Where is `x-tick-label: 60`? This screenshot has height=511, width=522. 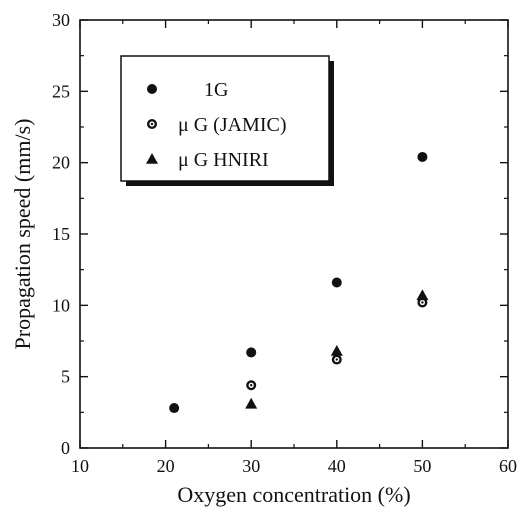
x-tick-label: 60 is located at coordinates (508, 466).